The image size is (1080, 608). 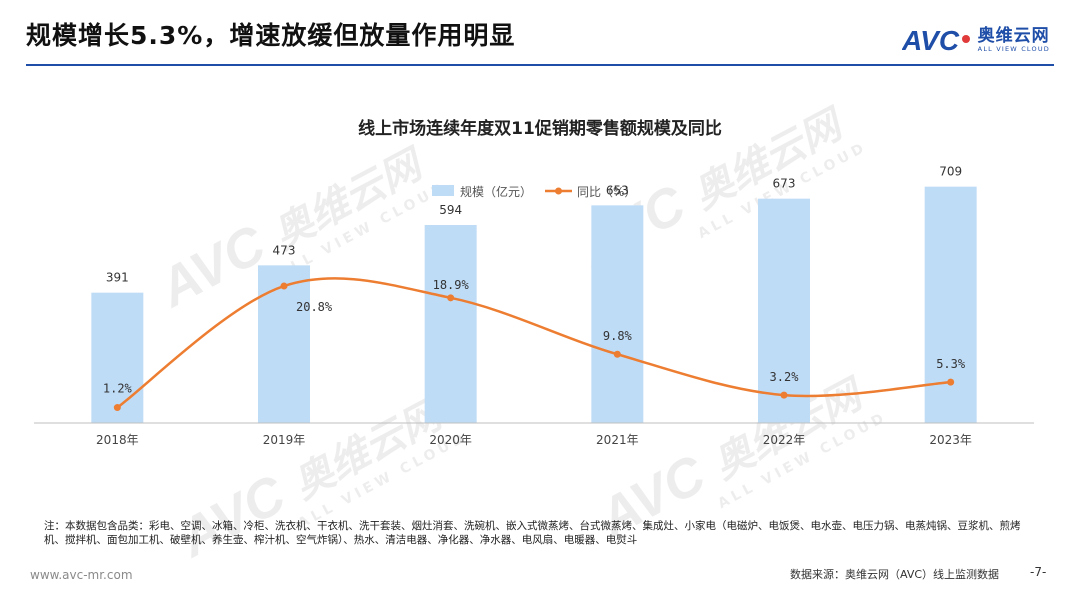 I want to click on logo-chinese-name: 奥维云网, so click(x=1013, y=35).